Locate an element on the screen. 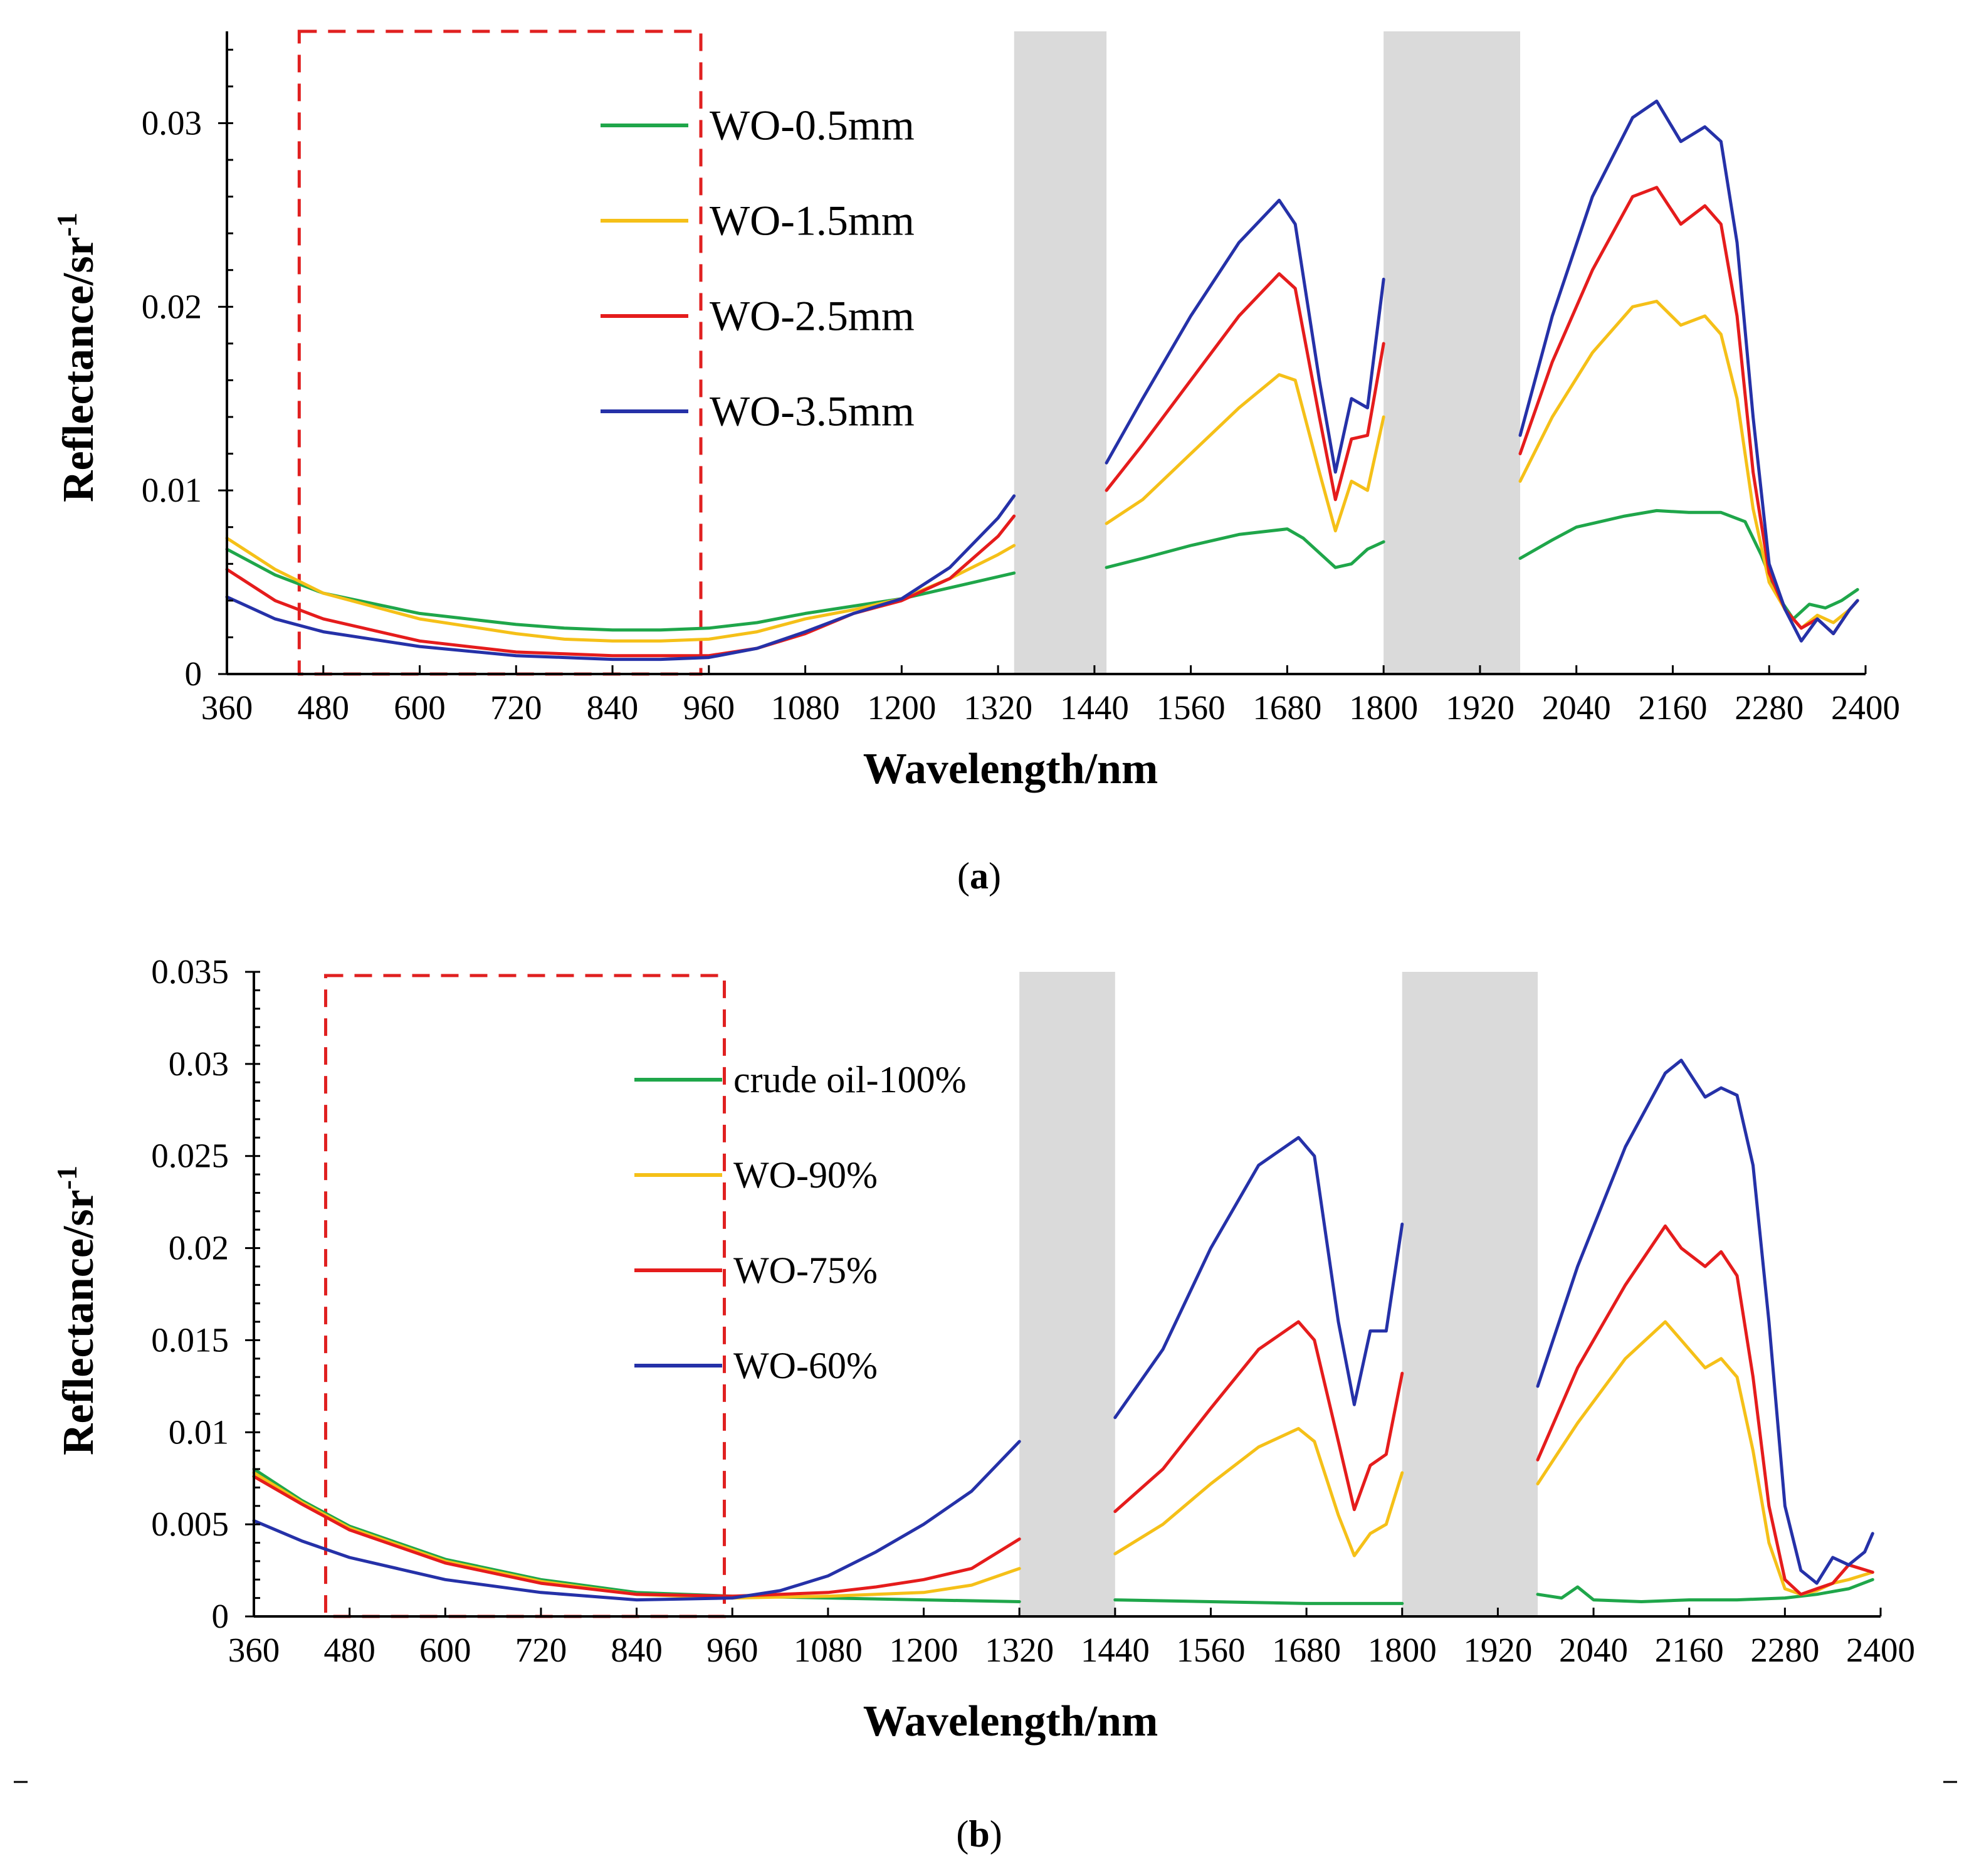 The height and width of the screenshot is (1876, 1974). caption-b: (b) is located at coordinates (979, 1834).